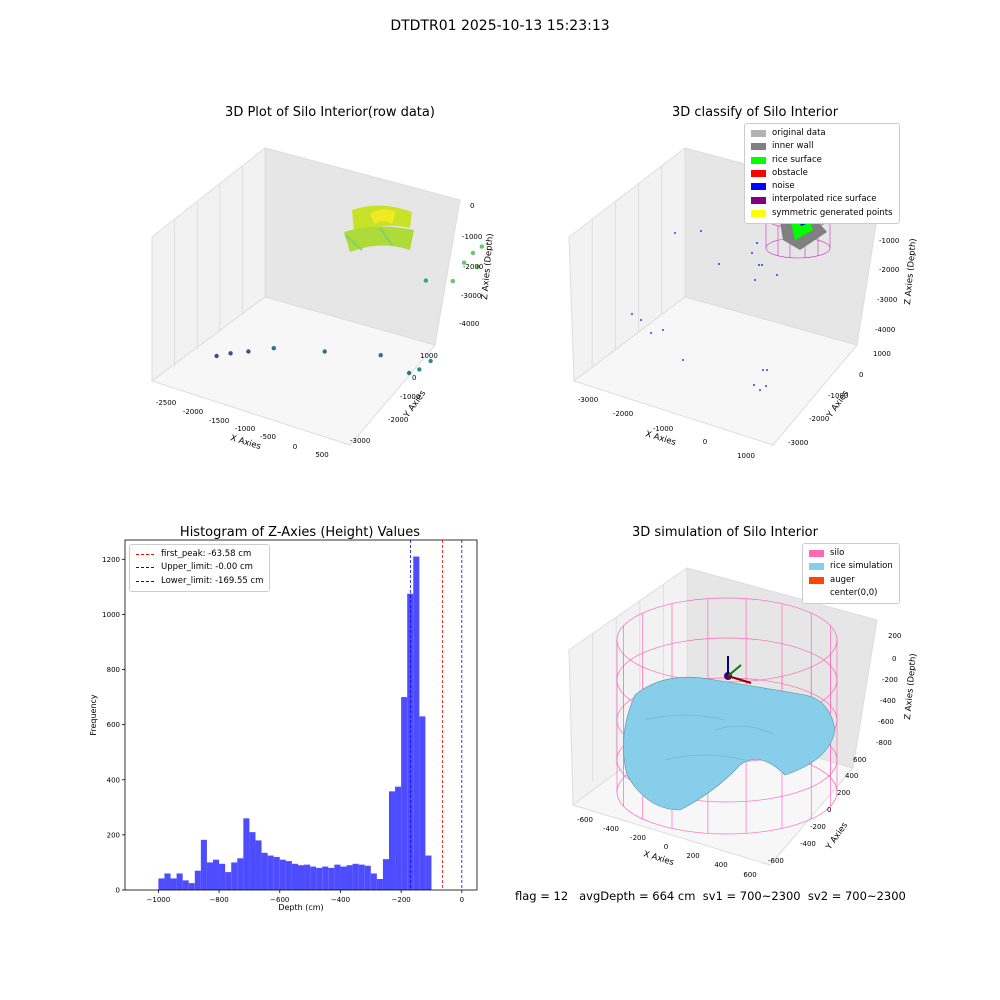 This screenshot has width=1000, height=1000. Describe the element at coordinates (851, 776) in the screenshot. I see `sim-y-tick: 400` at that location.